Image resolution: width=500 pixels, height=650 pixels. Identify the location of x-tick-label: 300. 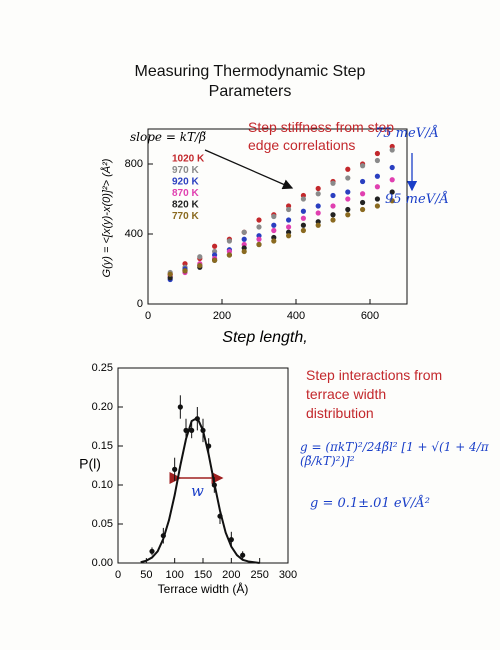
(288, 575).